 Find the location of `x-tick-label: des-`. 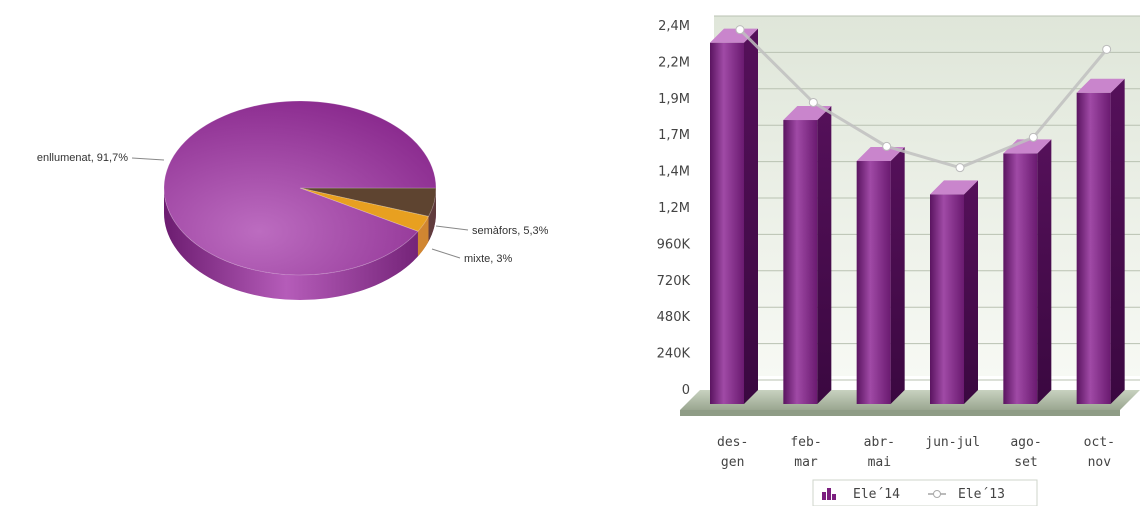

x-tick-label: des- is located at coordinates (732, 442).